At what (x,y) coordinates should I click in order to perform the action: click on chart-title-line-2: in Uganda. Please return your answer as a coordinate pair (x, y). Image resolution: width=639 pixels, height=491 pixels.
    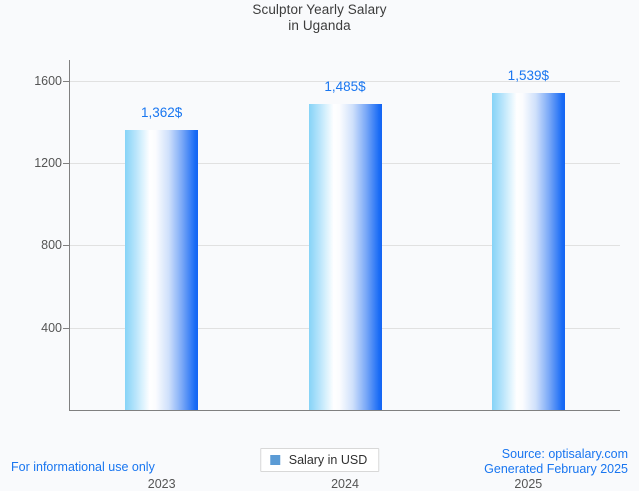
    Looking at the image, I should click on (319, 25).